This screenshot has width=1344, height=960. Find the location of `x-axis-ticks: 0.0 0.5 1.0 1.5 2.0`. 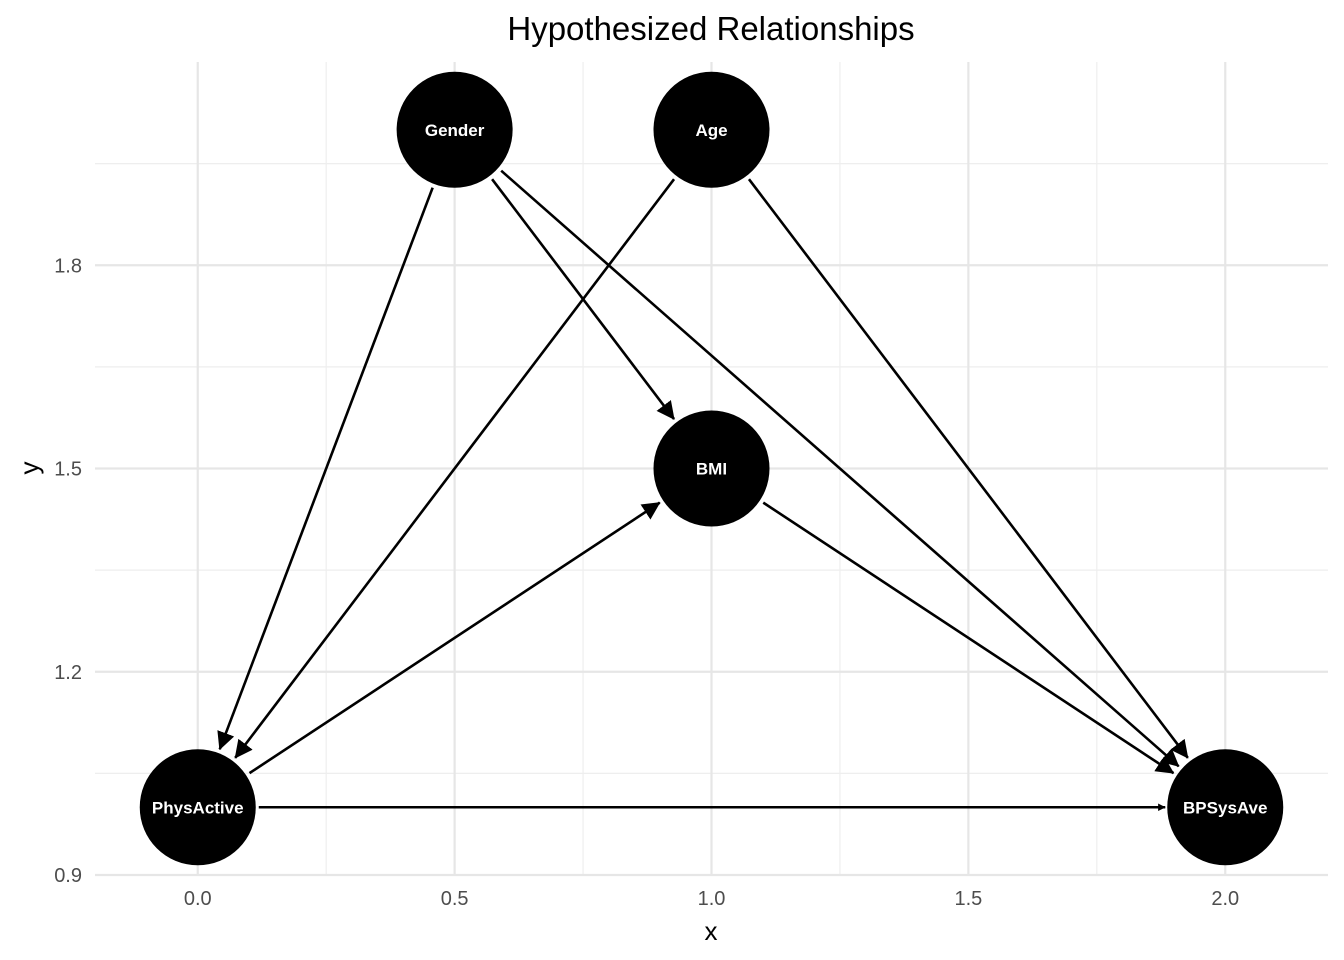

x-axis-ticks: 0.0 0.5 1.0 1.5 2.0 is located at coordinates (711, 899).